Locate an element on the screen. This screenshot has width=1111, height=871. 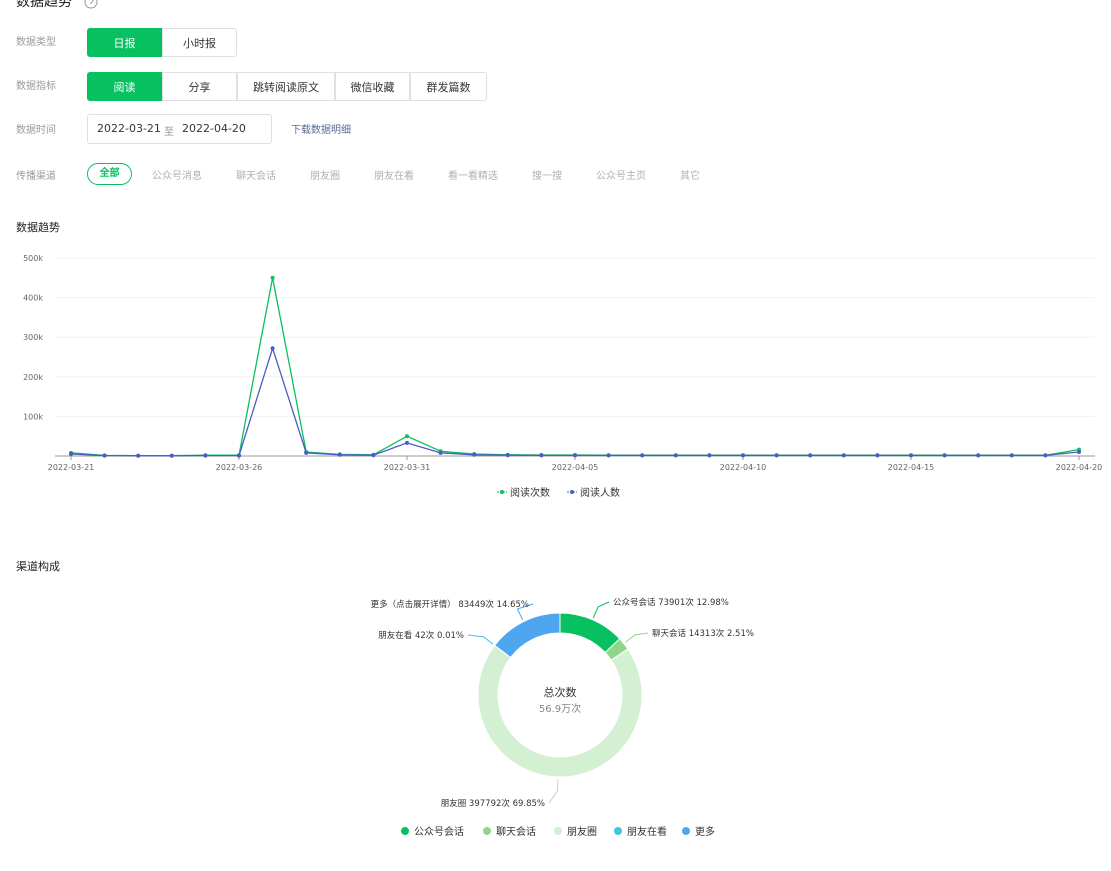
y-tick-label: 300k is located at coordinates (33, 337).